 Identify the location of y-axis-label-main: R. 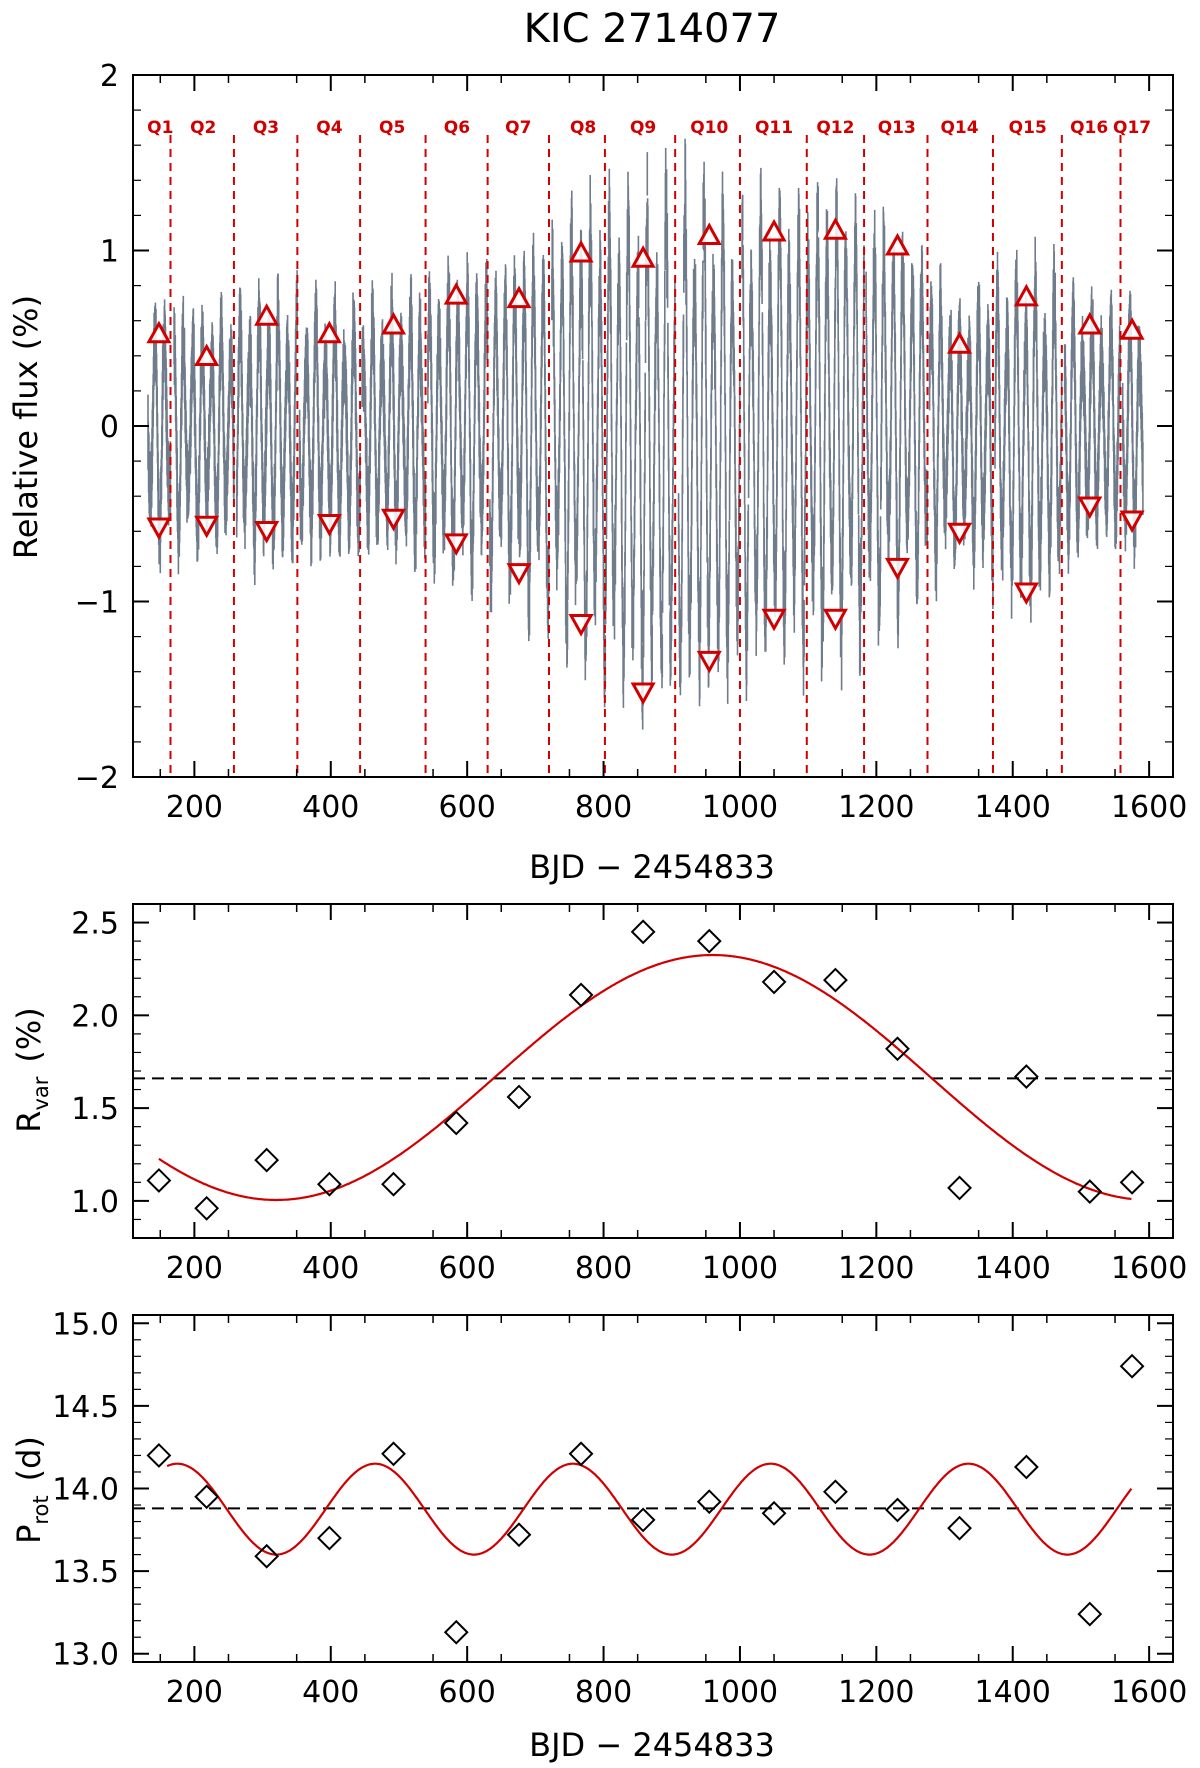
(29, 1122).